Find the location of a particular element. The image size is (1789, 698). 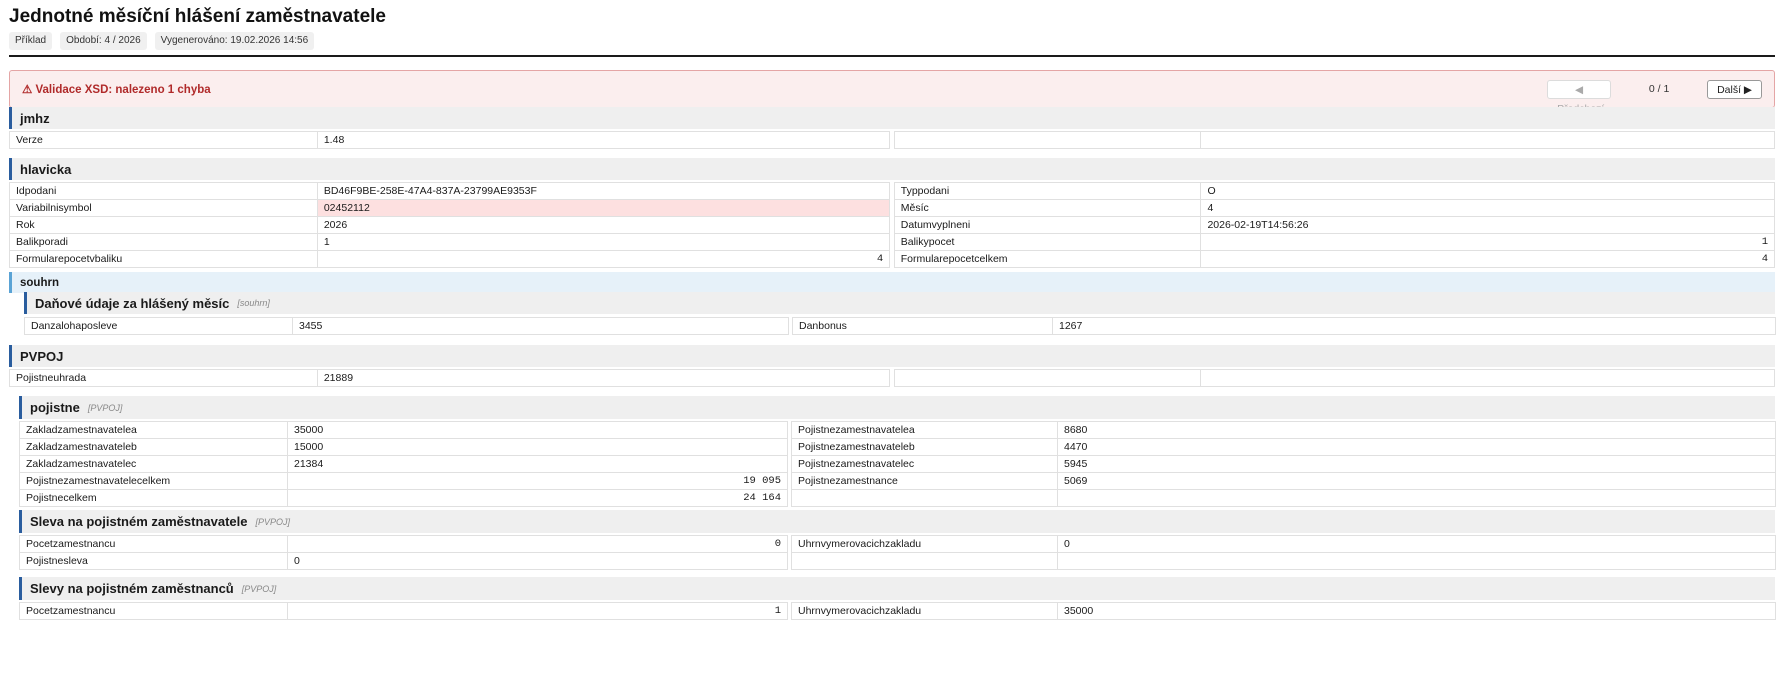

section-title: hlavicka is located at coordinates (46, 169).